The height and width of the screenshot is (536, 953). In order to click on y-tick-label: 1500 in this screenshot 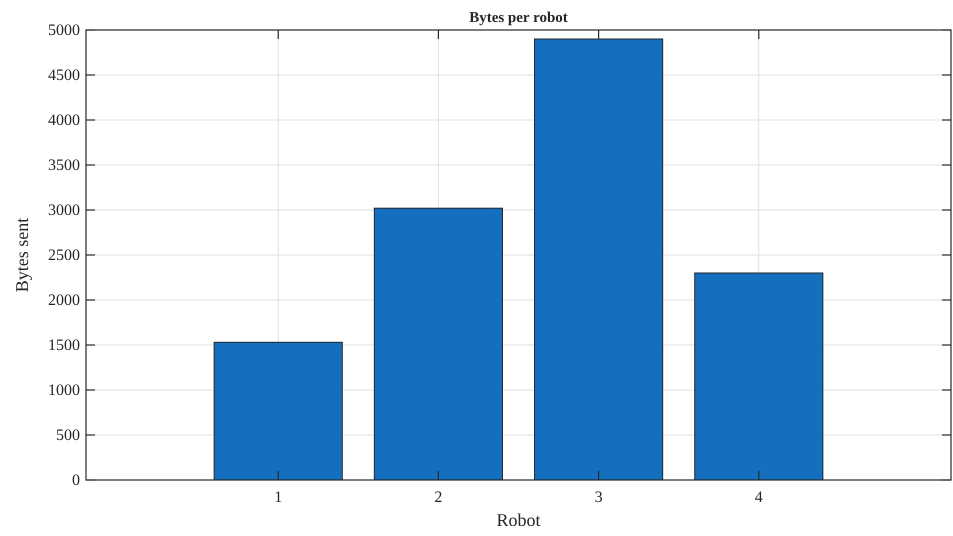, I will do `click(64, 345)`.